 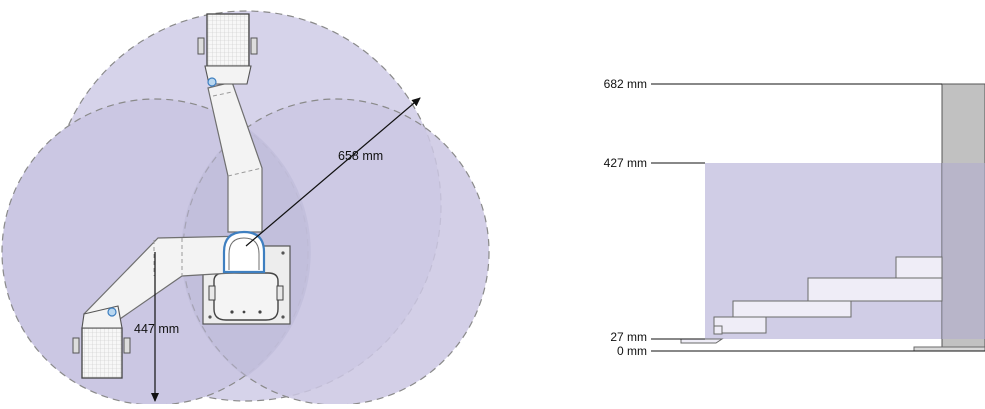 I want to click on level-label-27: 27 mm, so click(x=628, y=337).